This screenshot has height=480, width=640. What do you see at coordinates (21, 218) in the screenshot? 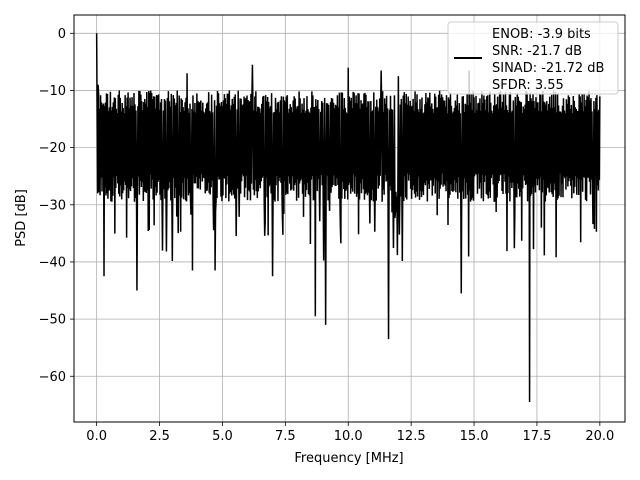
I see `y-axis-label: PSD [dB]` at bounding box center [21, 218].